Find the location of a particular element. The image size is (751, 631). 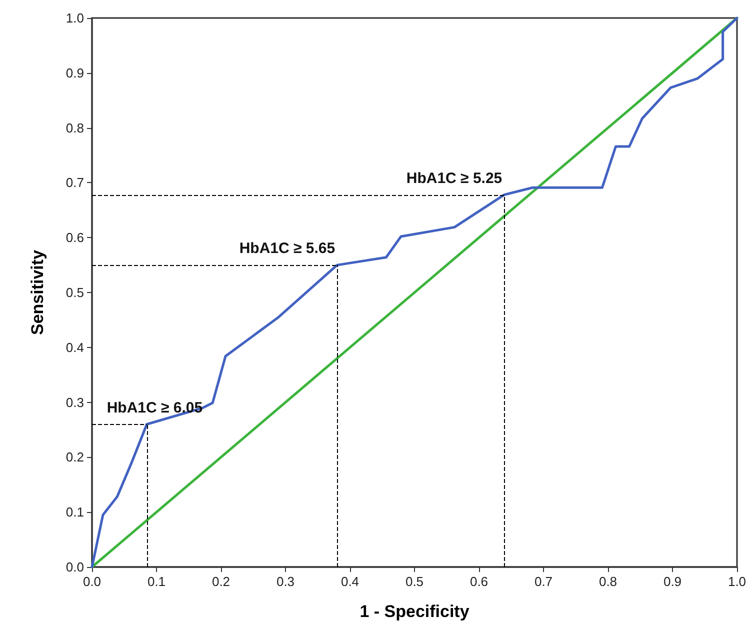

annotation: HbA1C ≥ 6.05 is located at coordinates (154, 407).